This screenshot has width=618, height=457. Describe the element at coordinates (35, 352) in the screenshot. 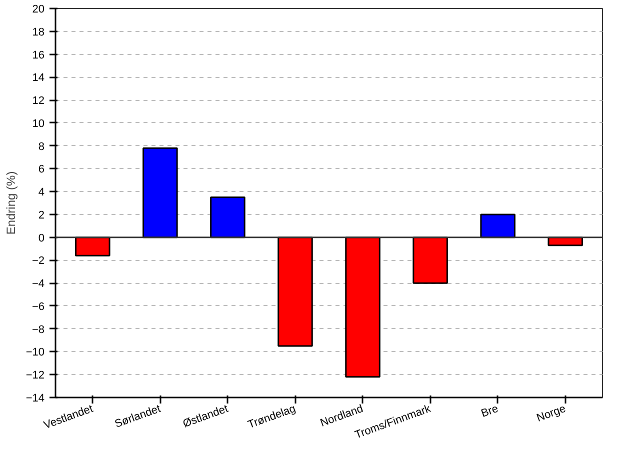

I see `y-tick-label: −10` at that location.